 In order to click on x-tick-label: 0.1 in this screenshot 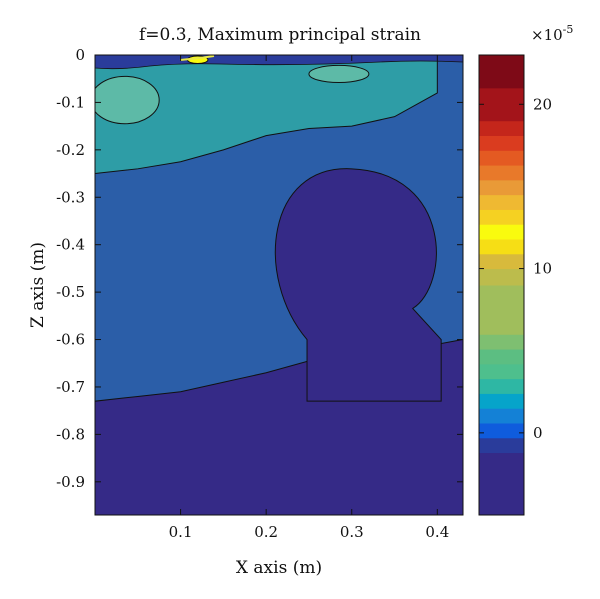, I will do `click(181, 532)`.